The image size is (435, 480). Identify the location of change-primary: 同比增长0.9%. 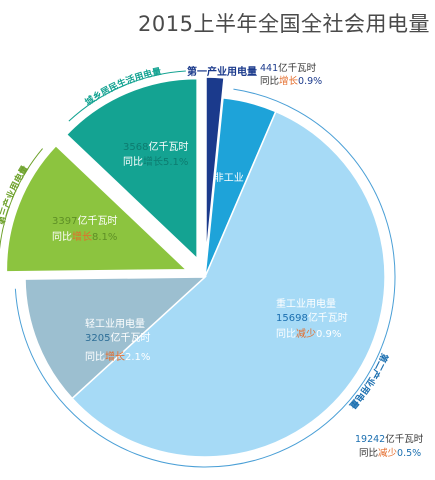
(291, 81).